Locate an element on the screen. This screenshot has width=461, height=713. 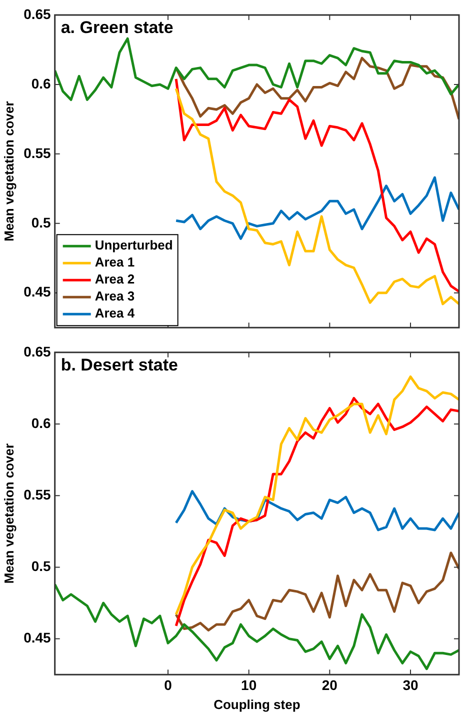
legend-label: Area 4 is located at coordinates (115, 313).